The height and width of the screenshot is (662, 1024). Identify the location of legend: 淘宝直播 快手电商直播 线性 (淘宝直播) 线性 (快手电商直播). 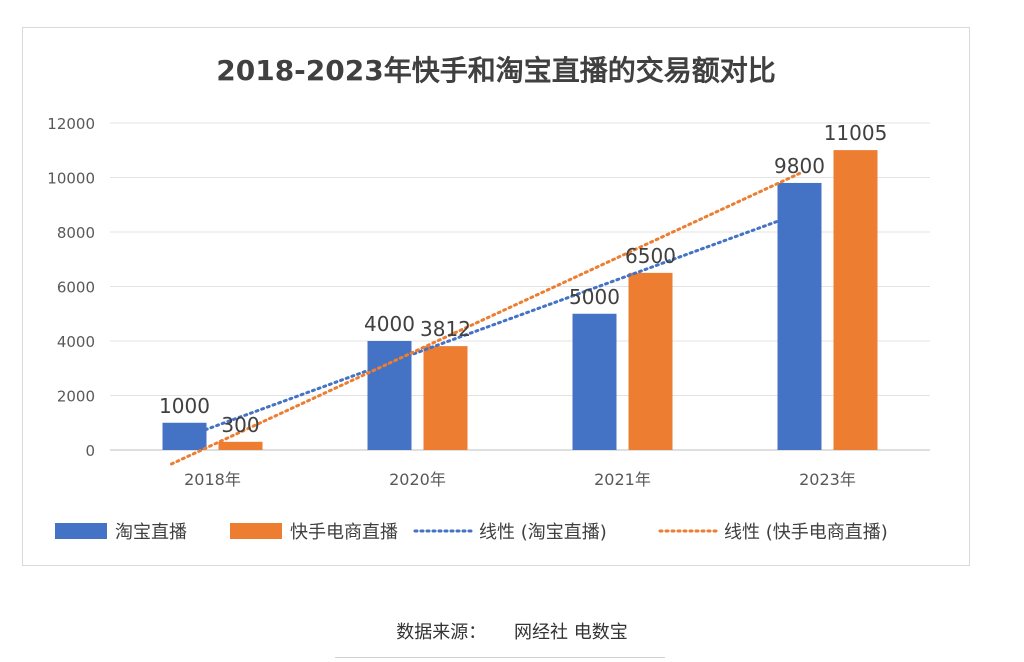
(471, 532).